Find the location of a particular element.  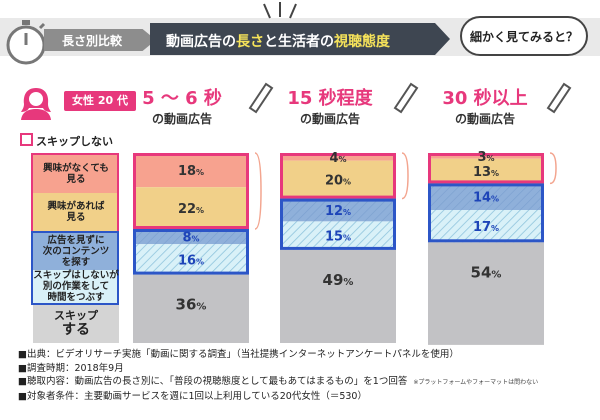

legend-skip-not: スキップしない is located at coordinates (66, 141).